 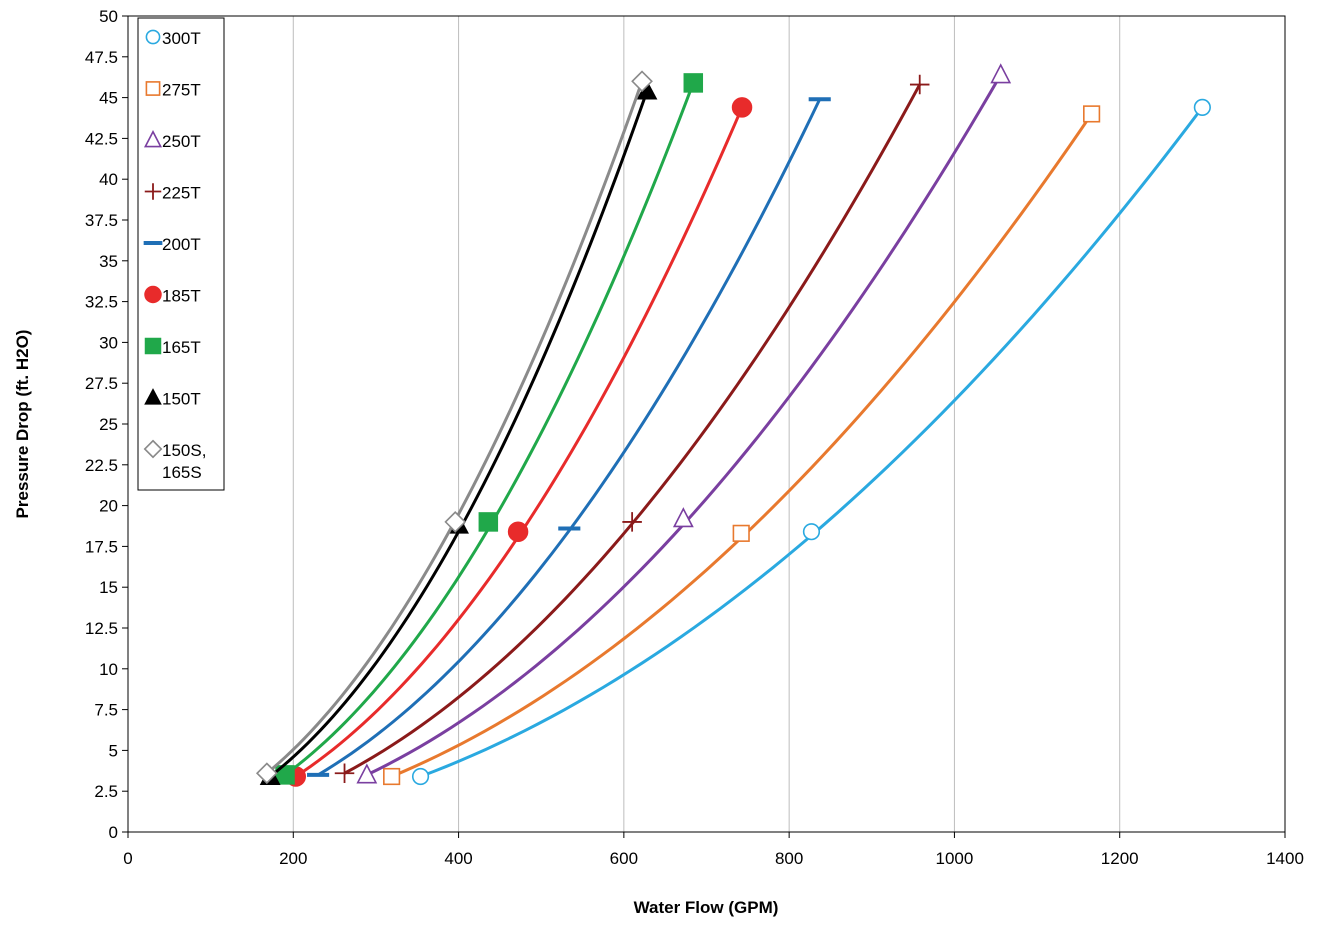 What do you see at coordinates (106, 791) in the screenshot?
I see `y-tick-label: 2.5` at bounding box center [106, 791].